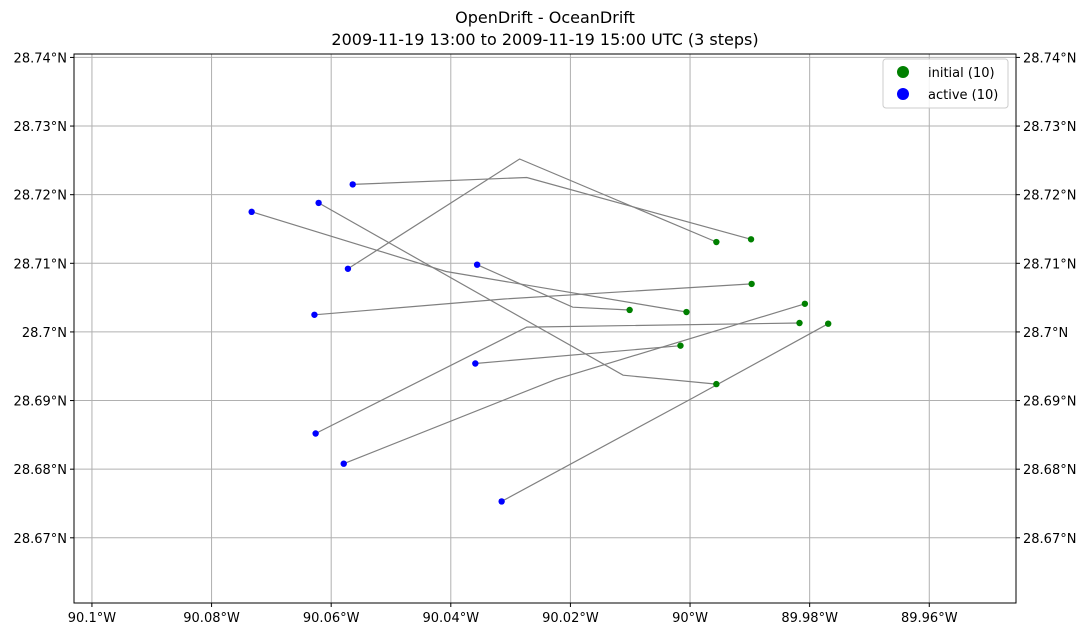  What do you see at coordinates (40, 58) in the screenshot?
I see `y-tick-label-left: 28.74°N` at bounding box center [40, 58].